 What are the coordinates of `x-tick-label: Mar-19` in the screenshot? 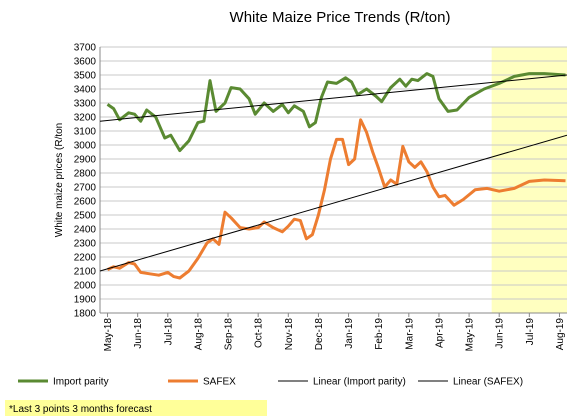 It's located at (409, 334).